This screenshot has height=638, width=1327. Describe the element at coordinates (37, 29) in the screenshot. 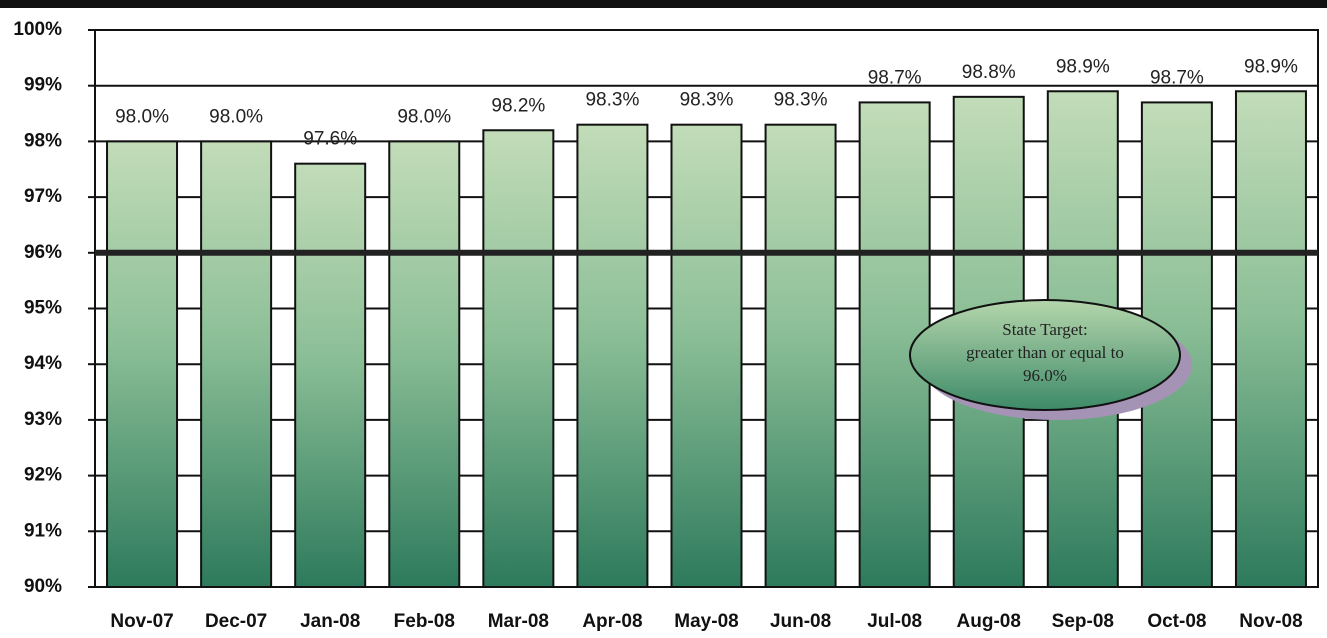

I see `y-tick-label: 100%` at that location.